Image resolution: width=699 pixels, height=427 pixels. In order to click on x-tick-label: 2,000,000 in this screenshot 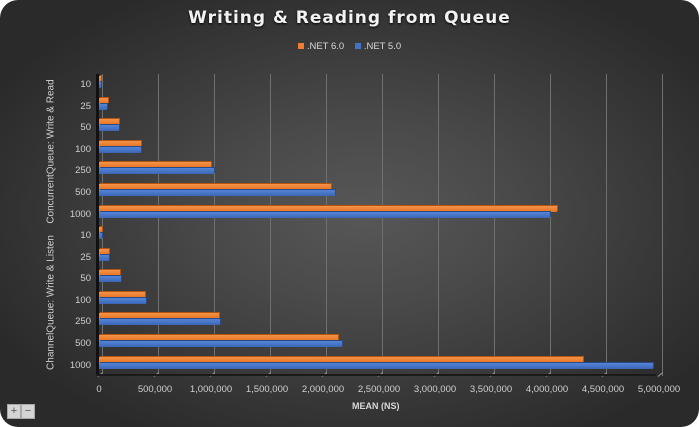, I will do `click(323, 389)`.